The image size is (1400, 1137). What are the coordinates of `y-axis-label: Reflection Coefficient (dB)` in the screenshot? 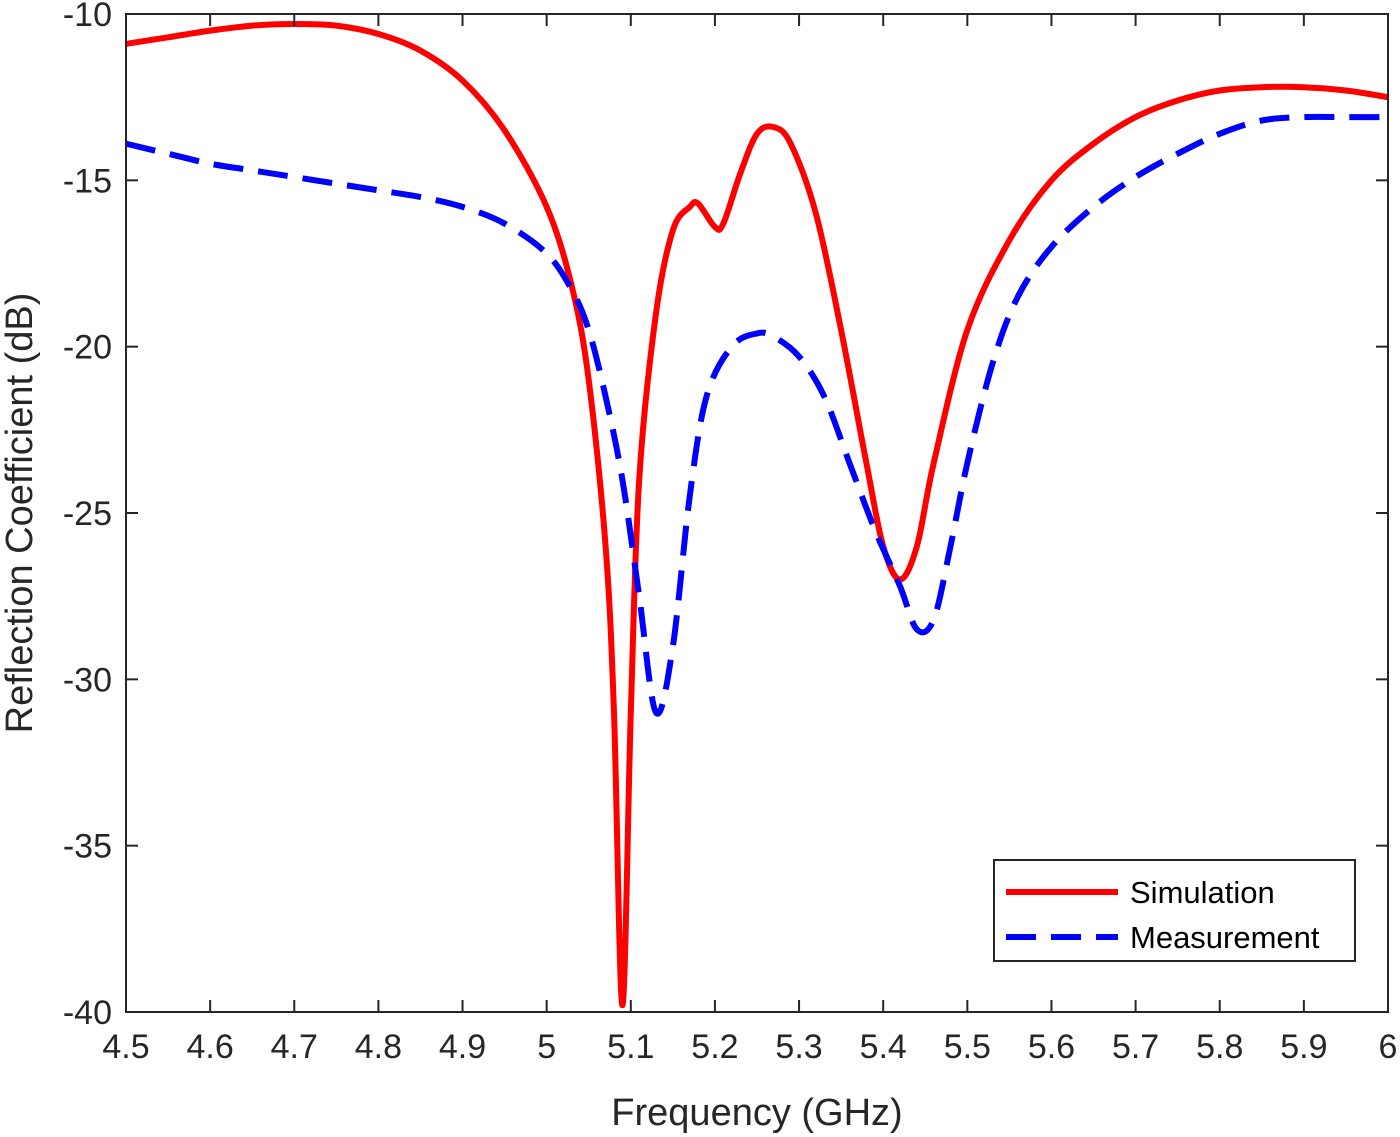 It's located at (20, 513).